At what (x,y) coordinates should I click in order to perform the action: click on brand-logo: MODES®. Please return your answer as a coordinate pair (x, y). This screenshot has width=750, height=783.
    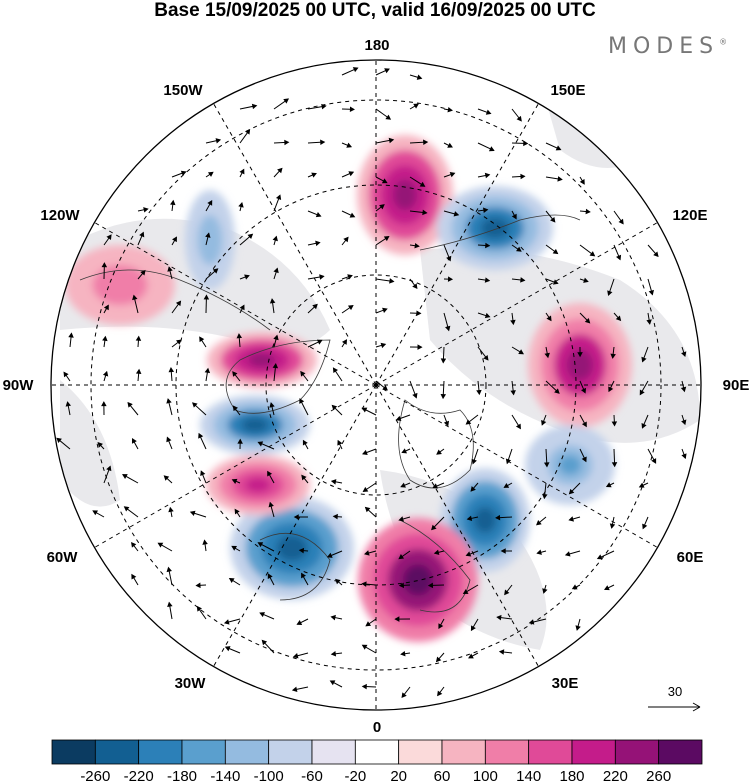
    Looking at the image, I should click on (667, 46).